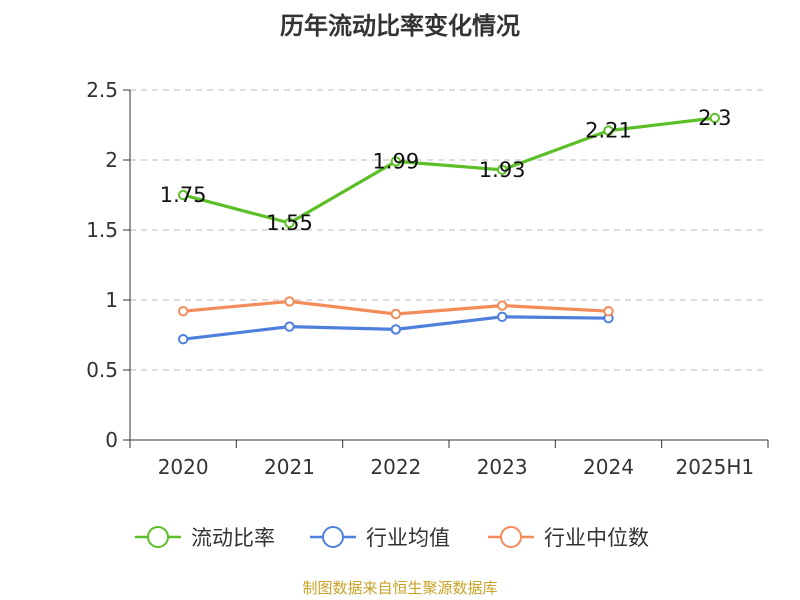 This screenshot has height=600, width=800. I want to click on y-tick-label: 0.5, so click(102, 370).